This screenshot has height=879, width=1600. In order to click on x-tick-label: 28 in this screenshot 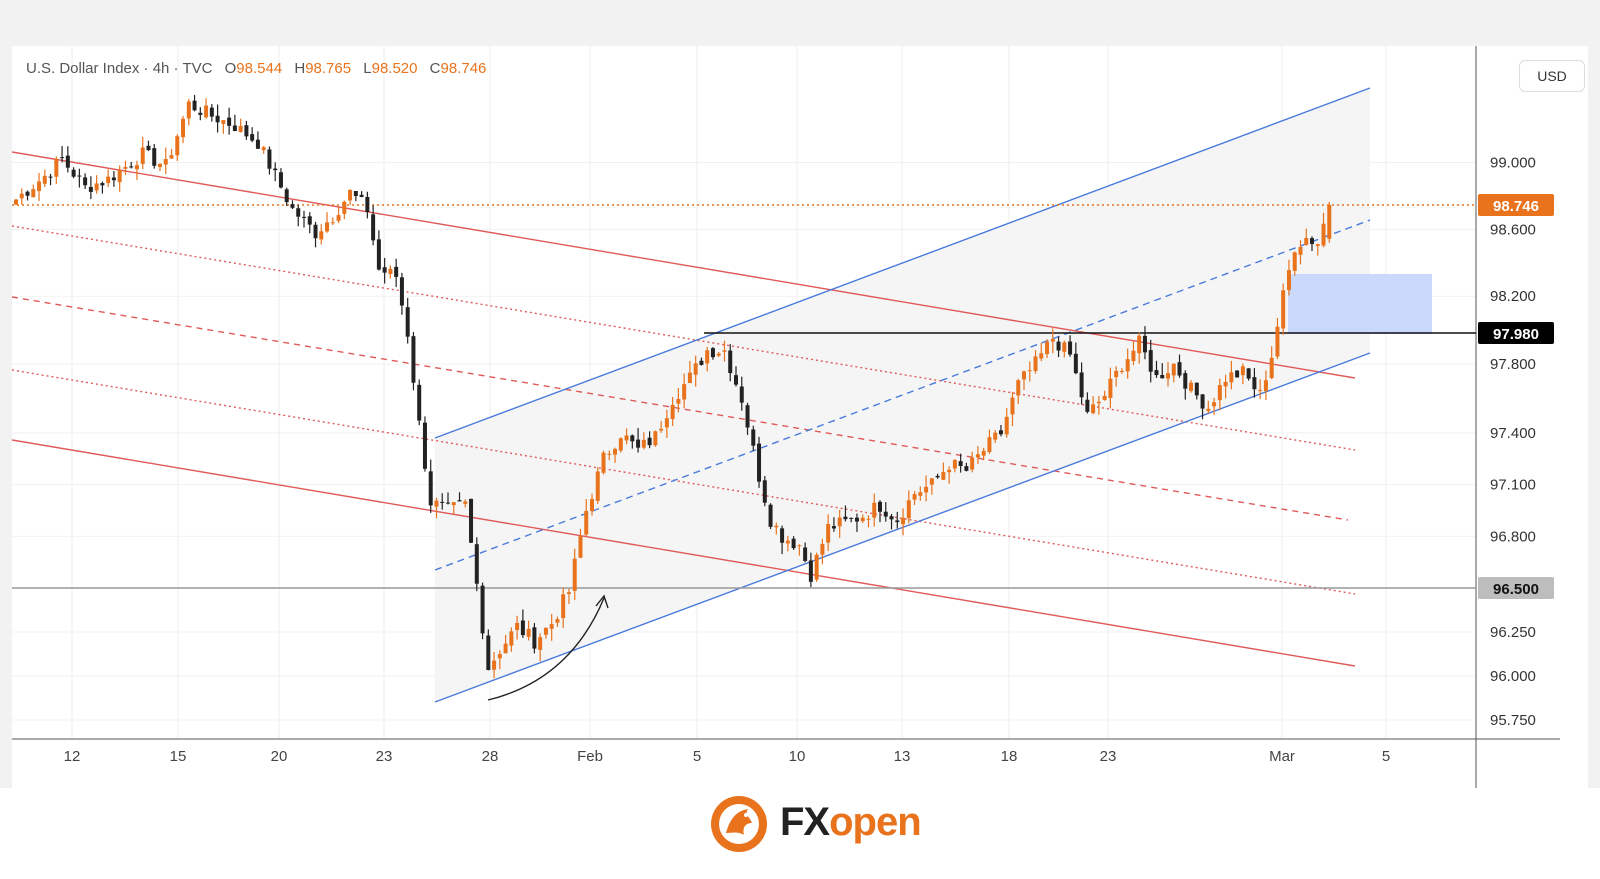, I will do `click(490, 756)`.